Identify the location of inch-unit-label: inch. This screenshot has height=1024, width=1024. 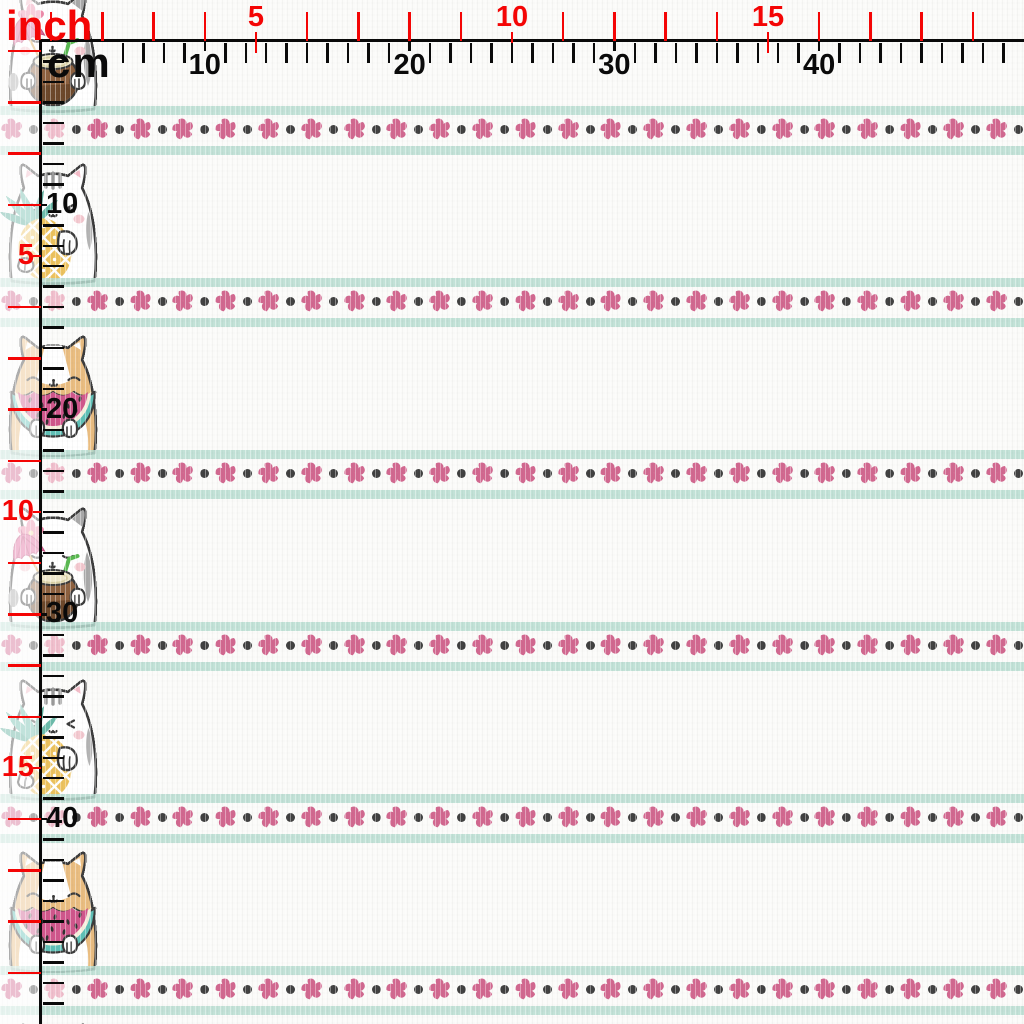
(49, 25).